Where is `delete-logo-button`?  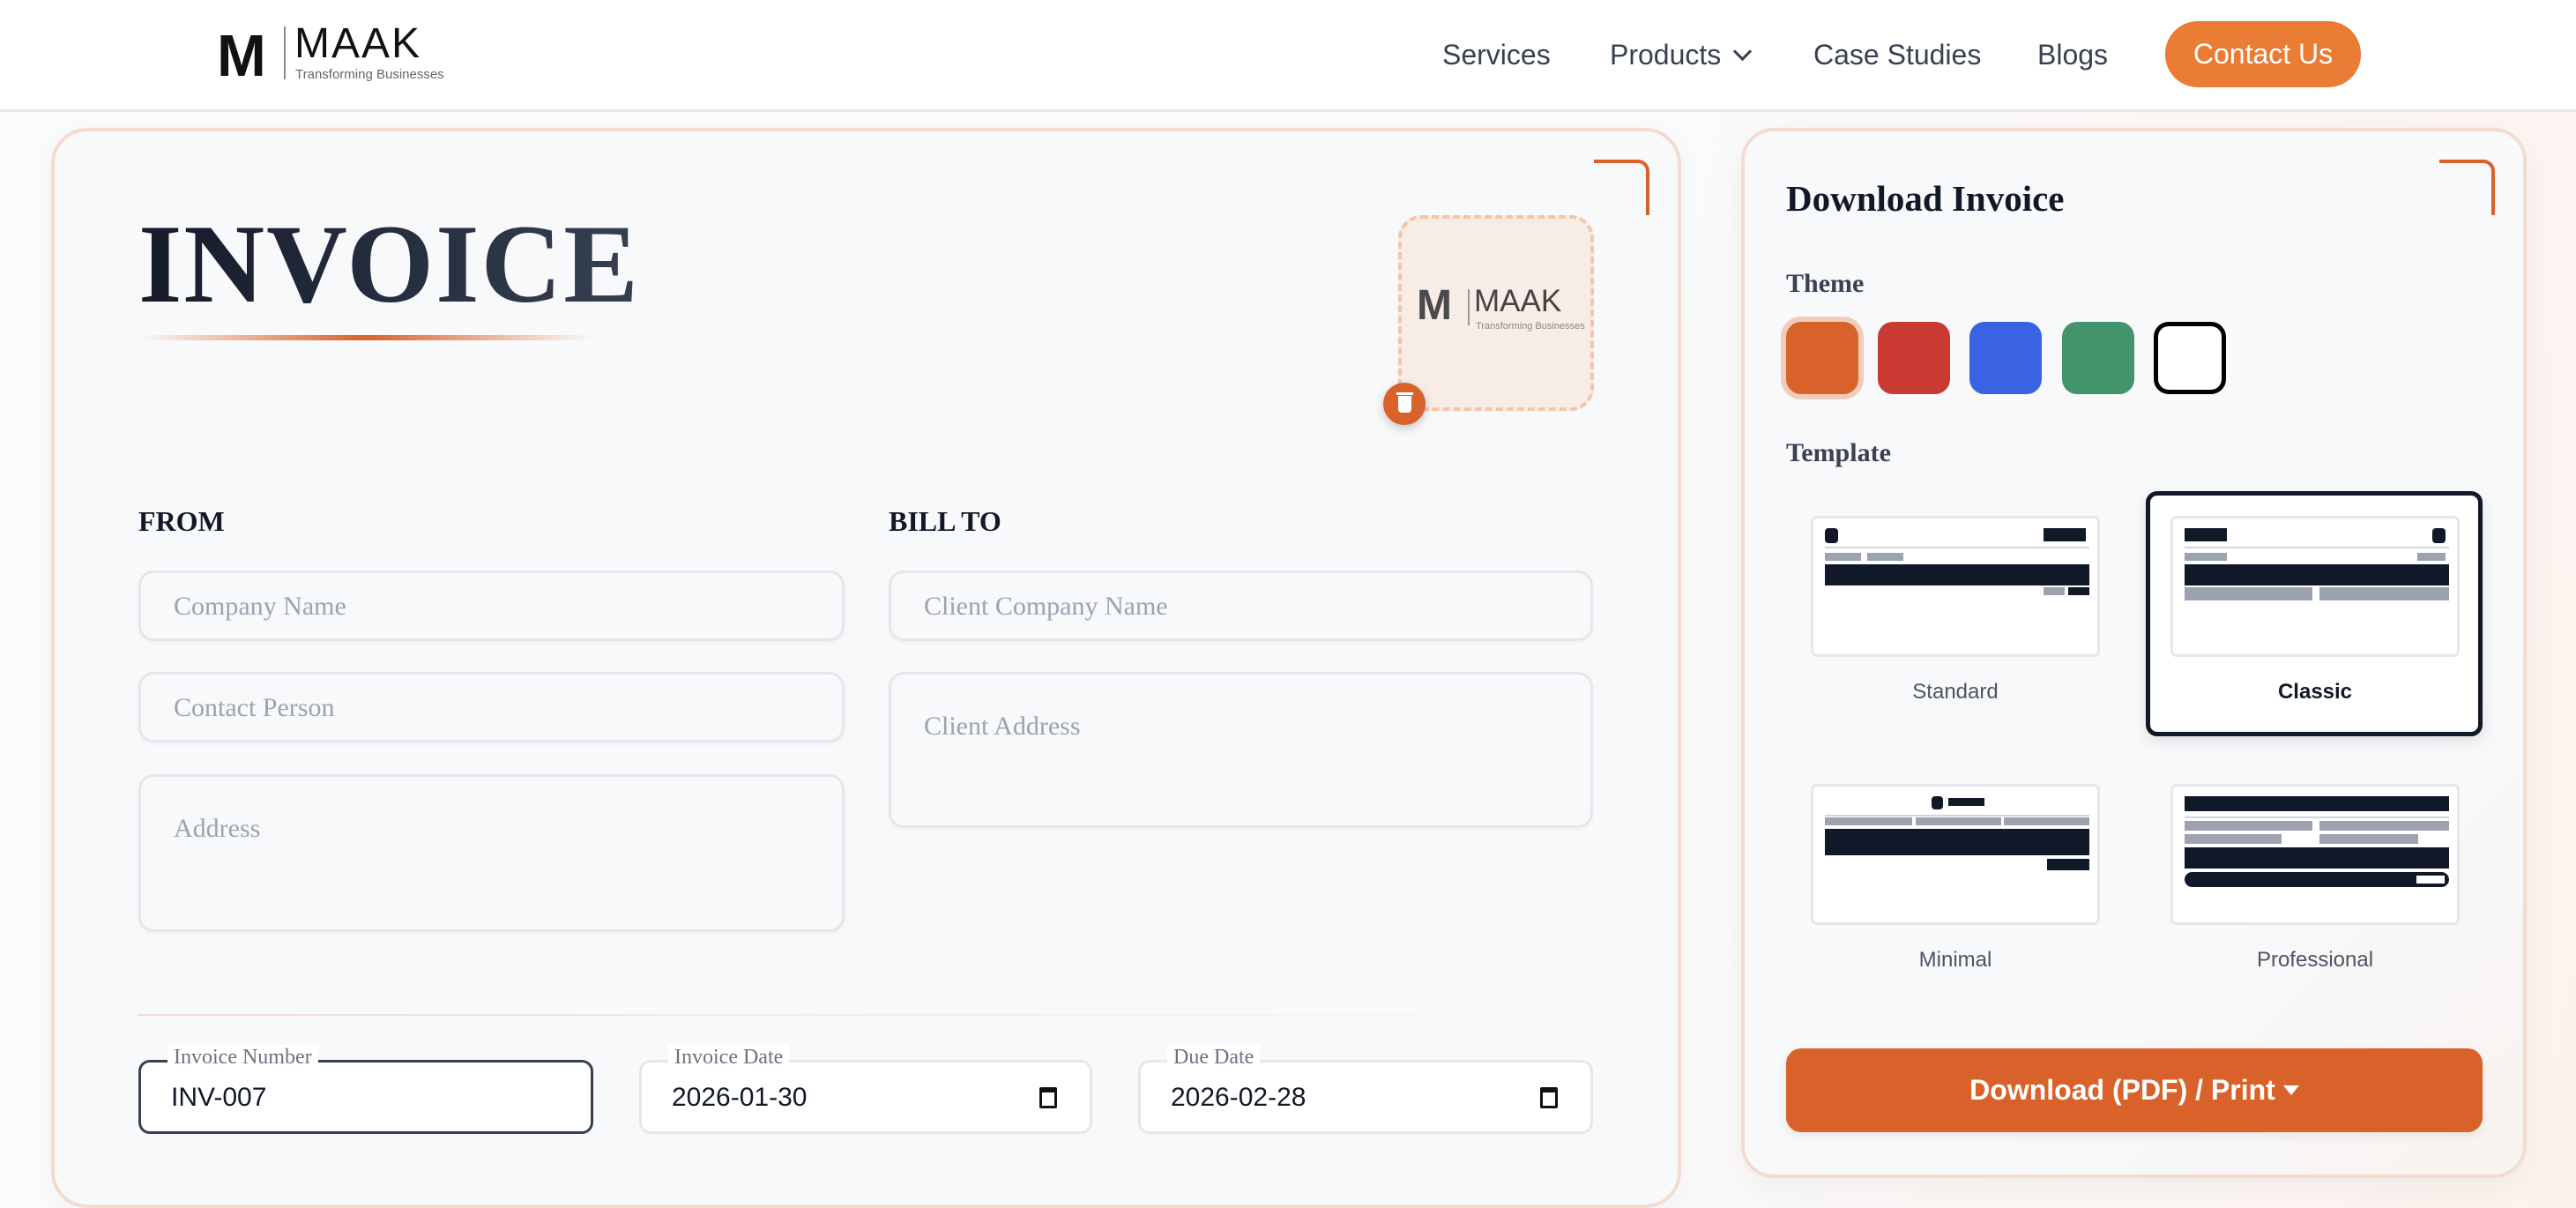 delete-logo-button is located at coordinates (1404, 404).